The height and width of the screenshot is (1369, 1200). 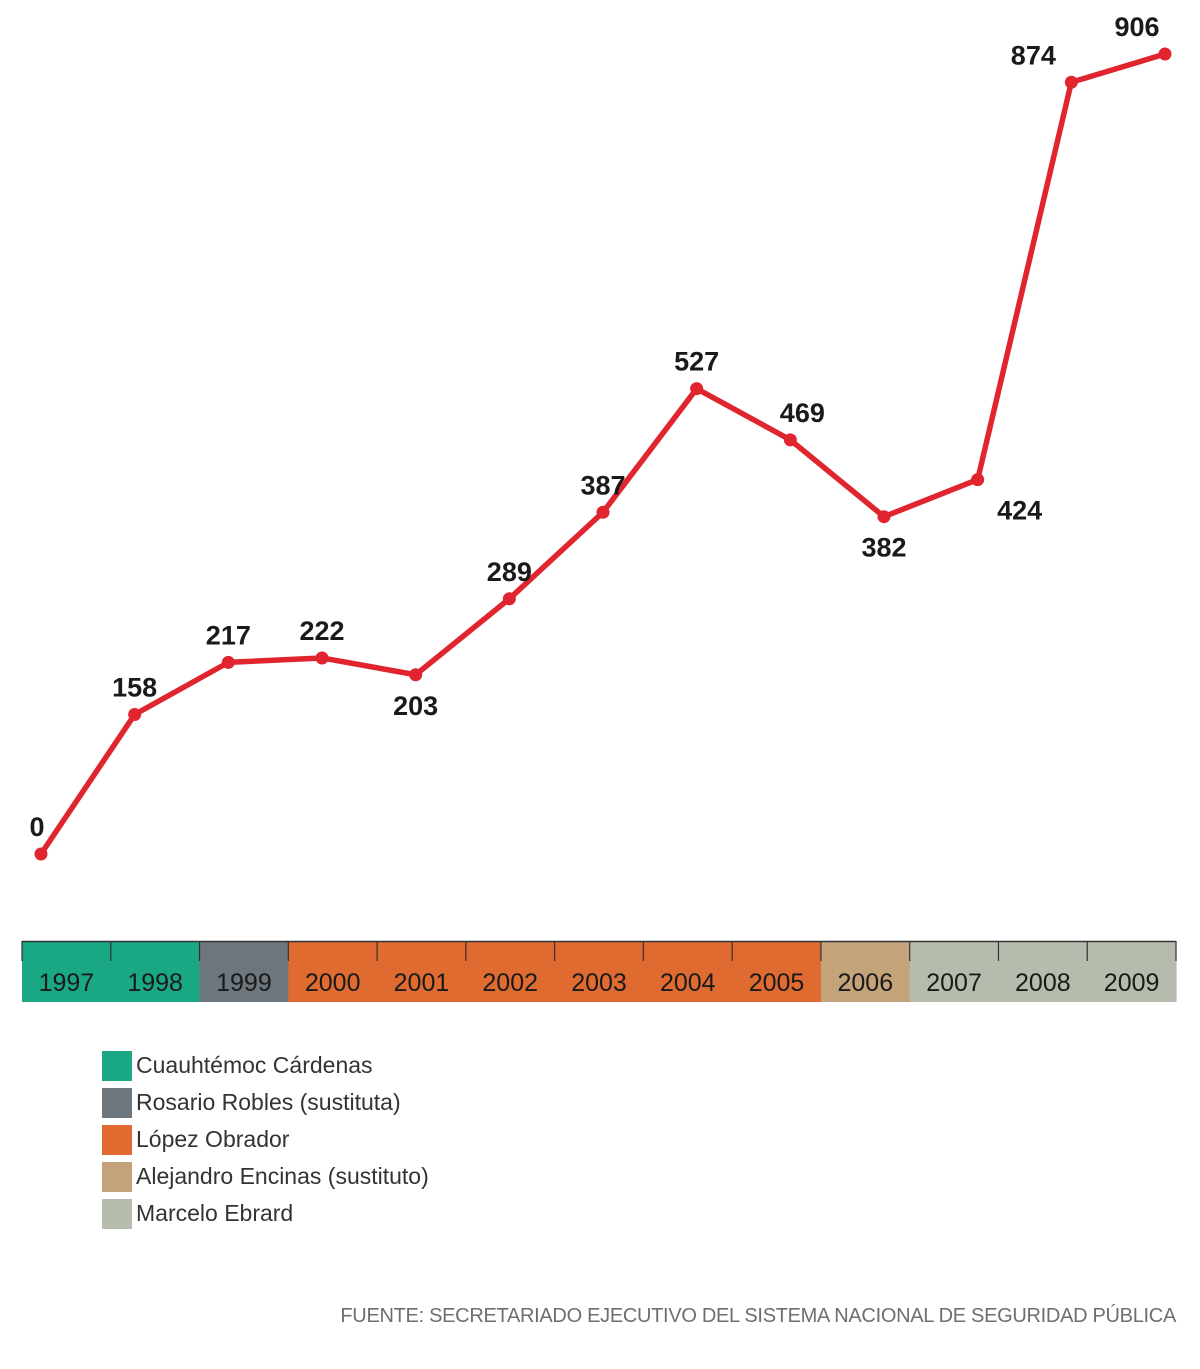 I want to click on year-tick-label: 2002, so click(x=510, y=983).